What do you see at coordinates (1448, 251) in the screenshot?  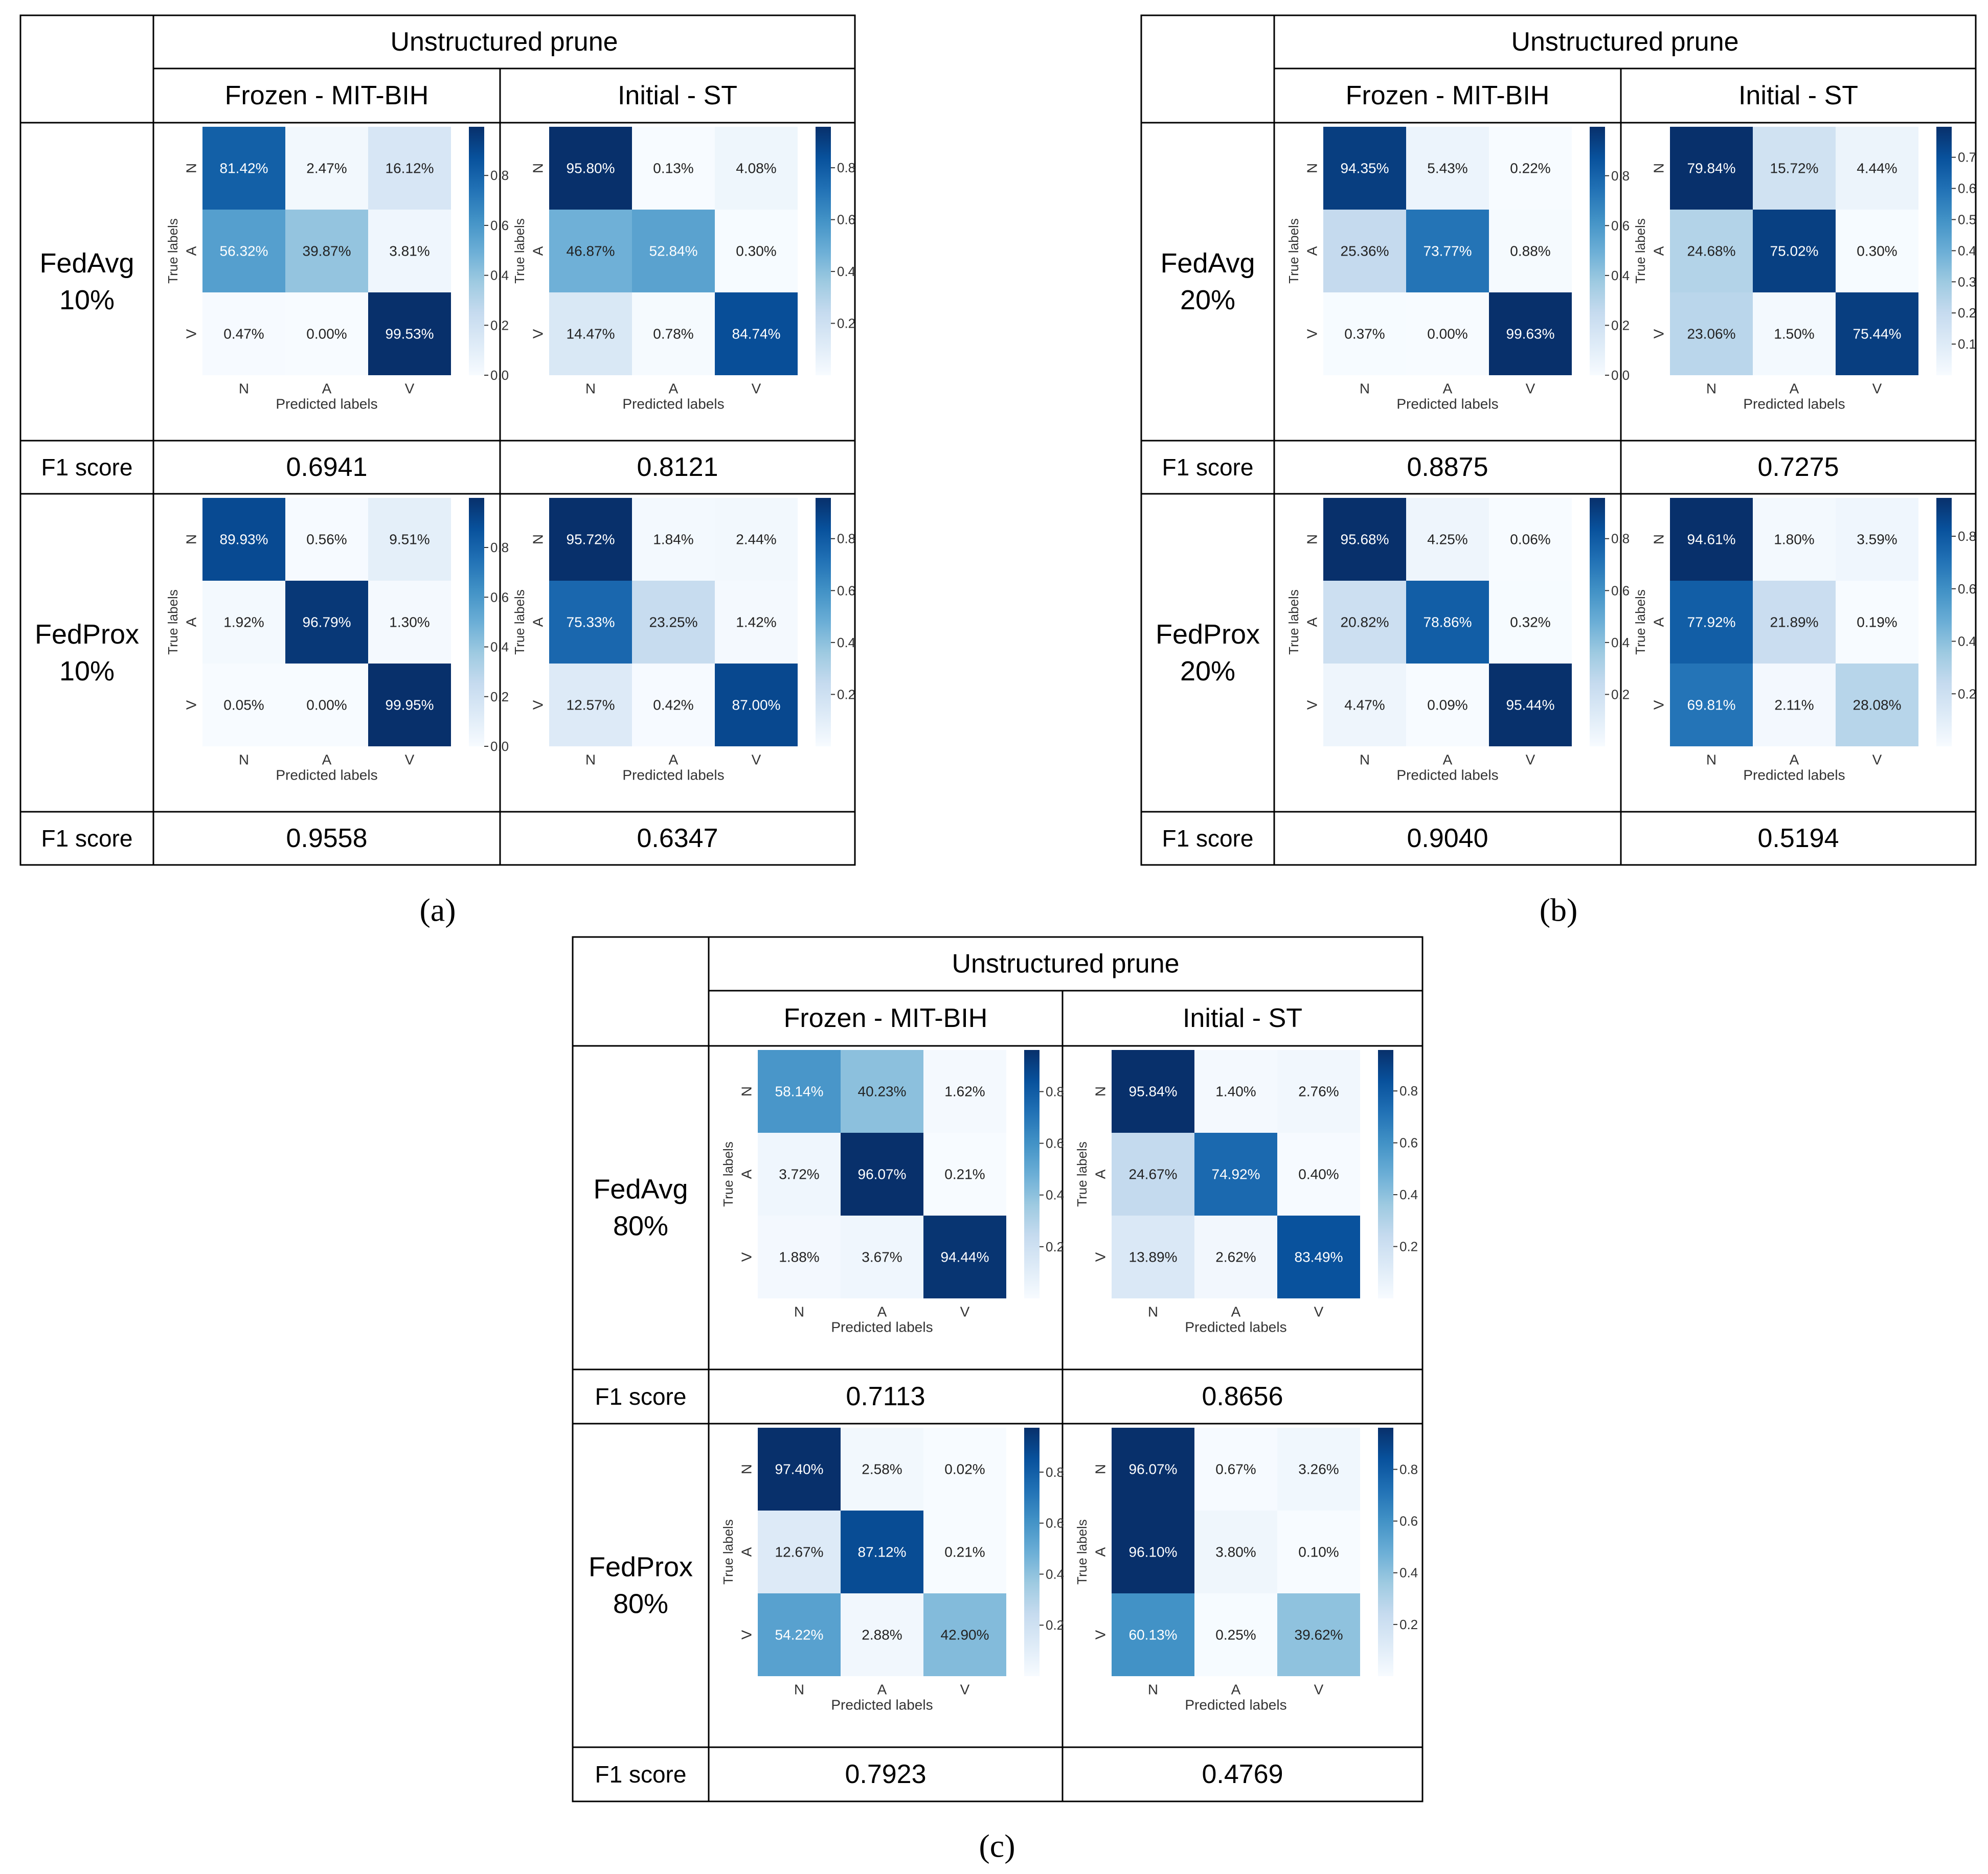 I see `cell-value-label: 73.77%` at bounding box center [1448, 251].